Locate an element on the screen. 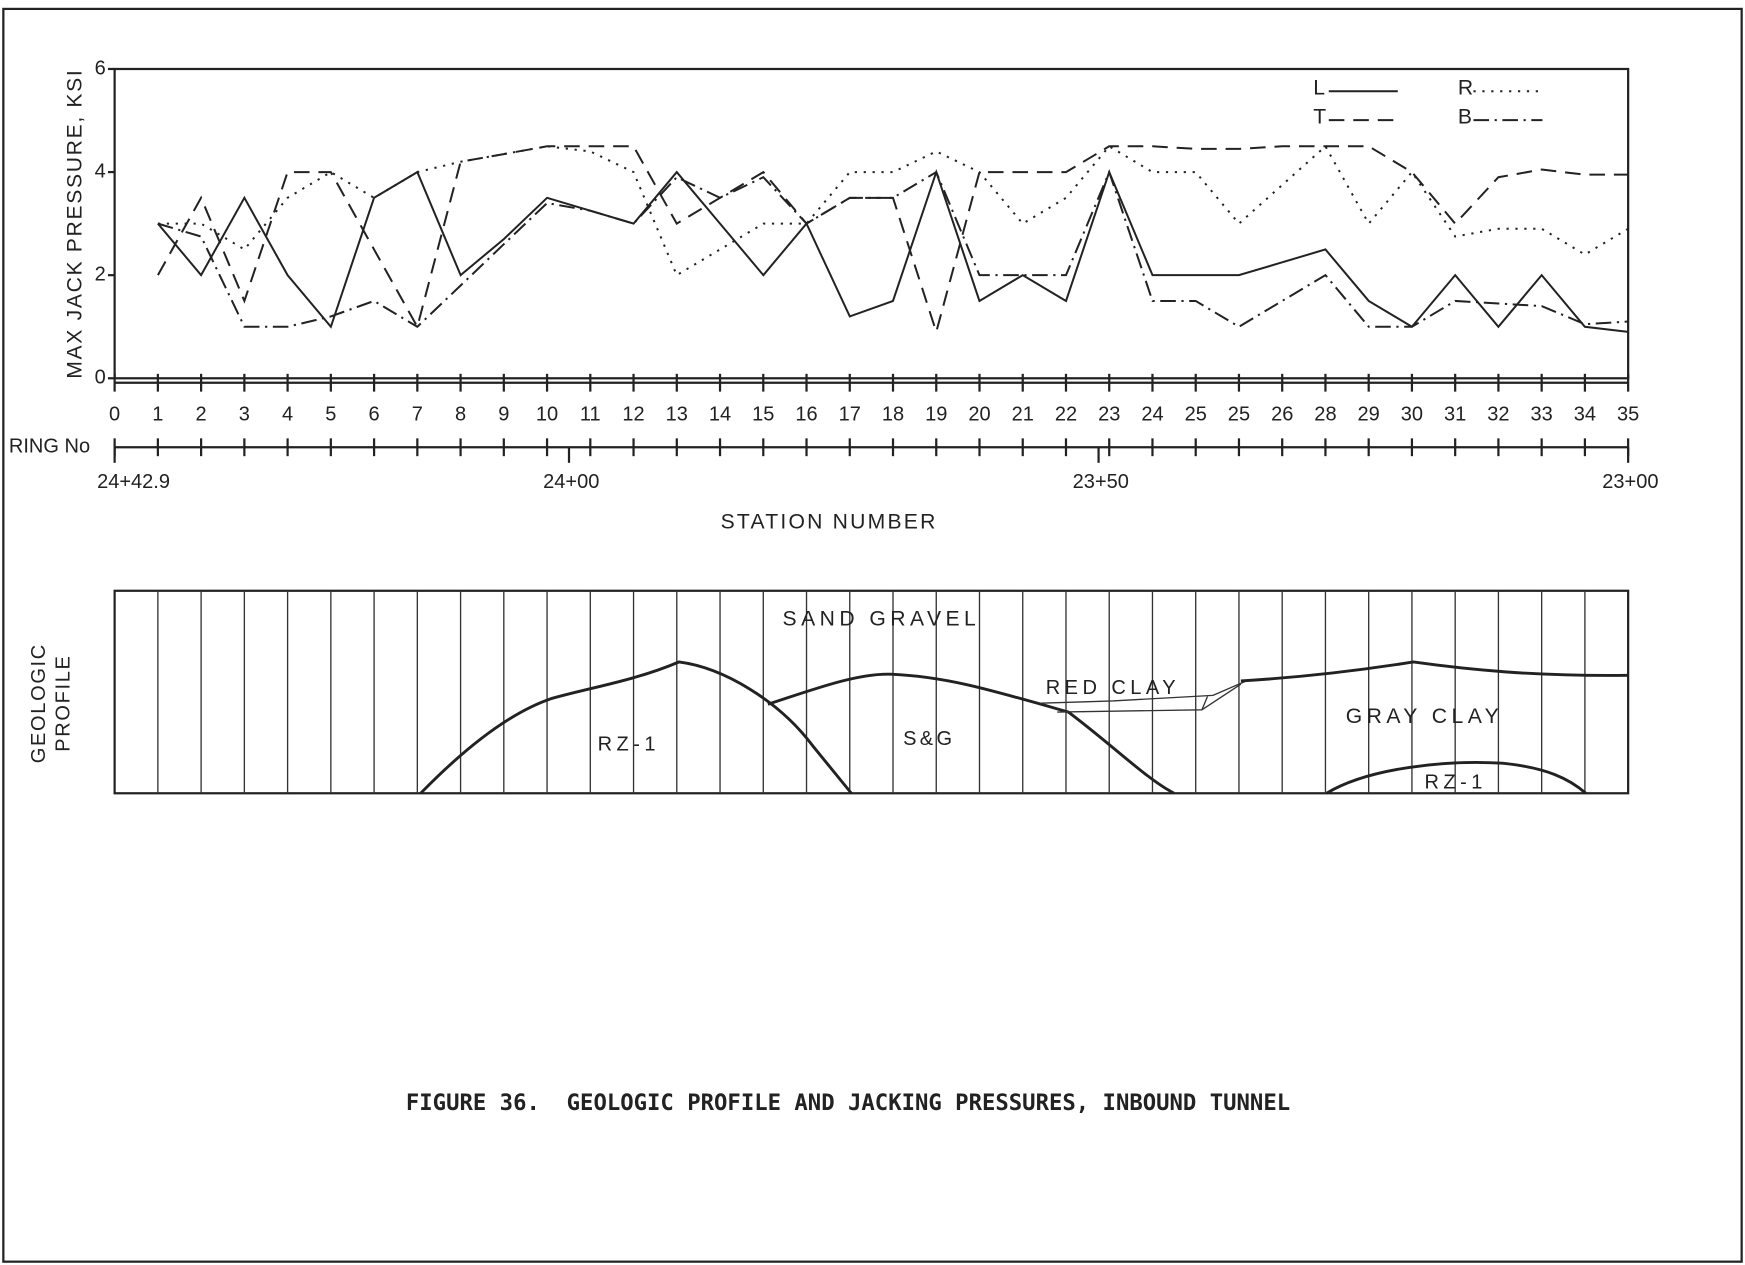  x-tick-label: 11 is located at coordinates (590, 414).